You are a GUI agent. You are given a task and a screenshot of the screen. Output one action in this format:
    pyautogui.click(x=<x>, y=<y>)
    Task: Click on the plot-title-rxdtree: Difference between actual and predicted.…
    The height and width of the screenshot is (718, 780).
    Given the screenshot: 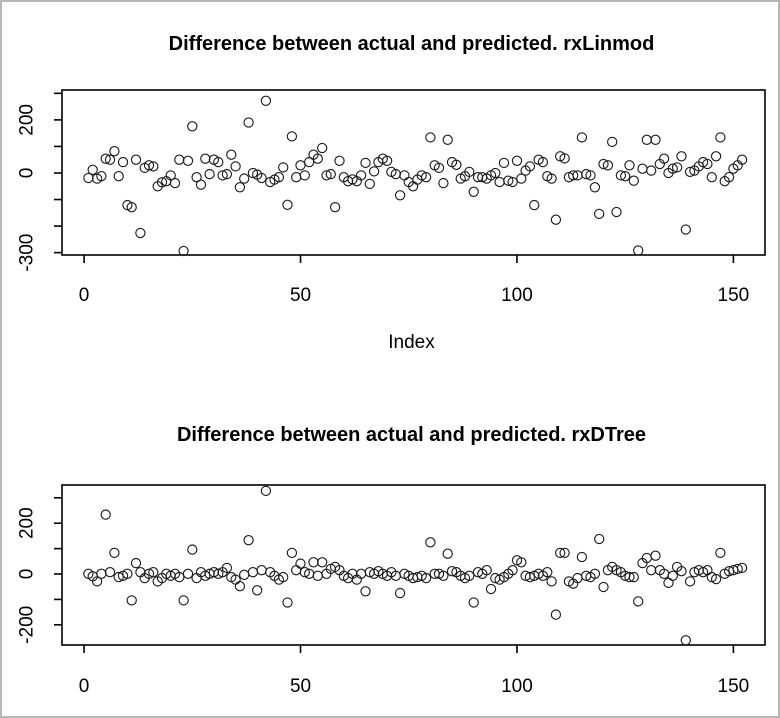 What is the action you would take?
    pyautogui.click(x=411, y=435)
    